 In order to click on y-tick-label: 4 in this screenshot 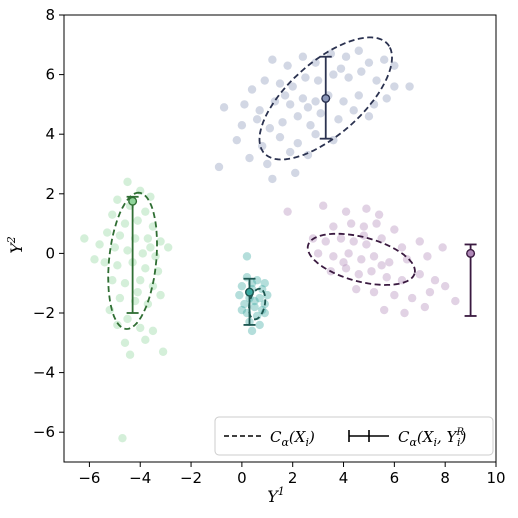, I will do `click(50, 134)`.